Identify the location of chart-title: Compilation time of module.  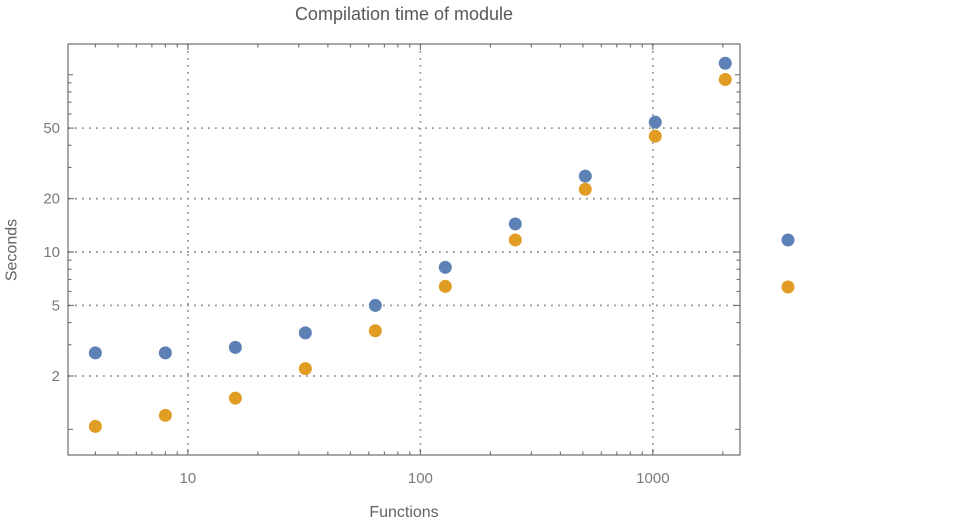
(404, 14).